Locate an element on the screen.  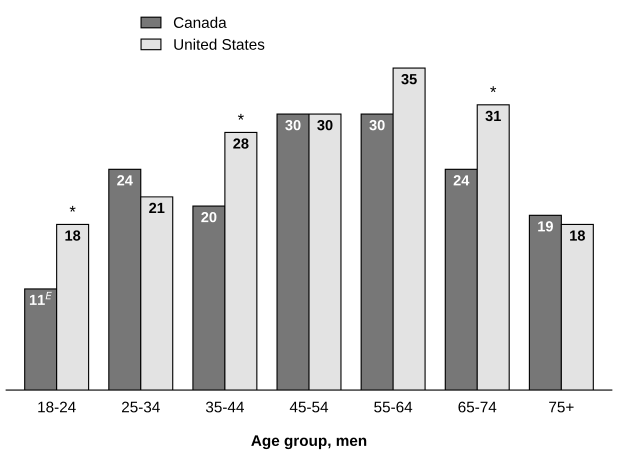
legend-label: United States is located at coordinates (219, 44).